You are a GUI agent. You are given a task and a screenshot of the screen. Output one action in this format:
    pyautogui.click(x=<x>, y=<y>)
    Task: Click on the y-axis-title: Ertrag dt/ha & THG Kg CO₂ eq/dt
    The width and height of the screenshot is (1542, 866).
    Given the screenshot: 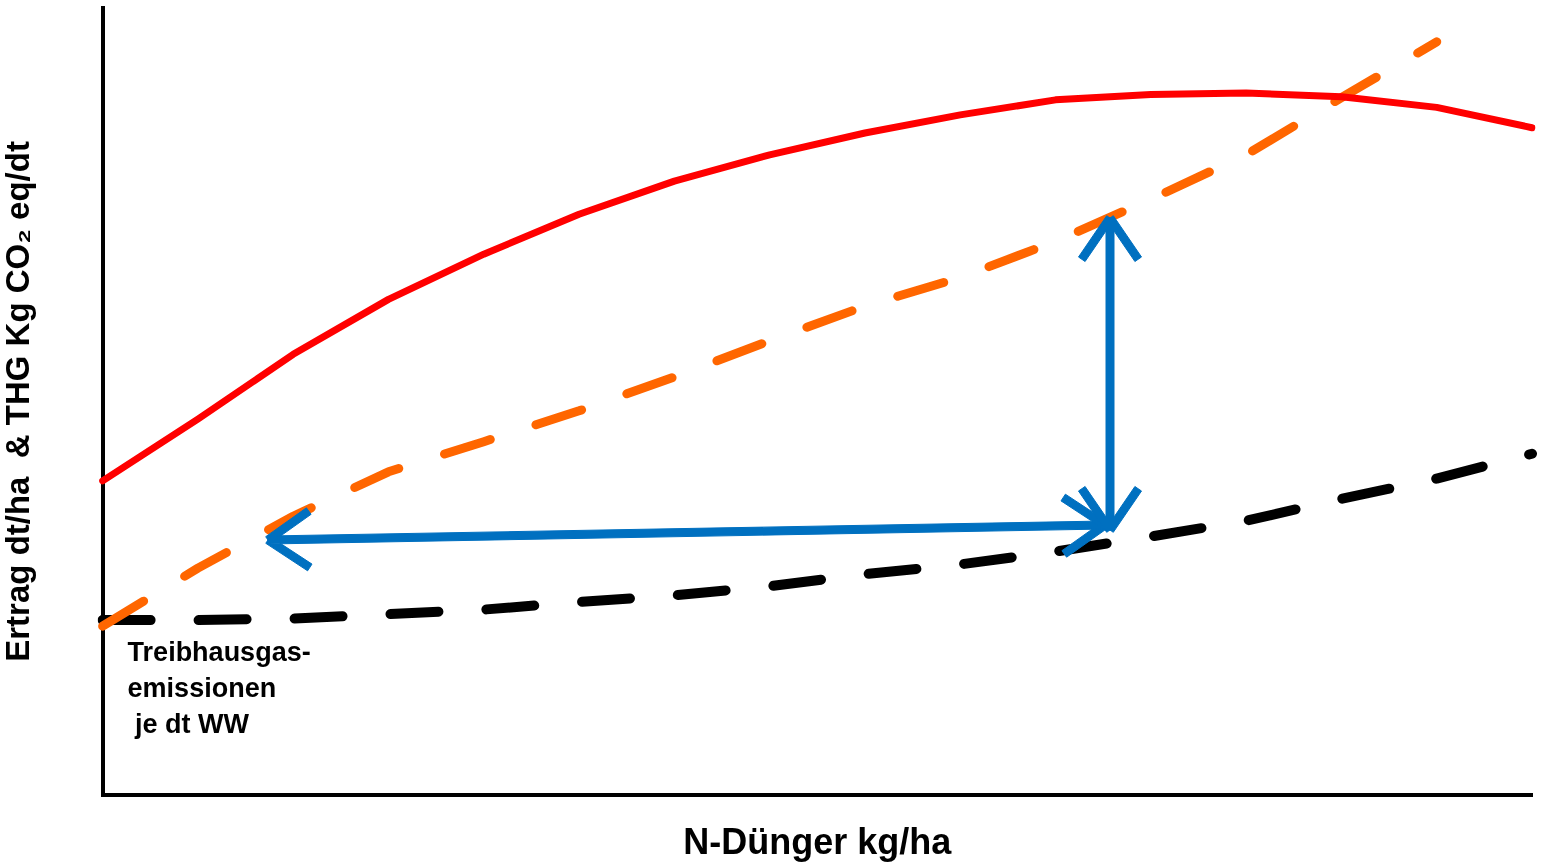 What is the action you would take?
    pyautogui.click(x=18, y=401)
    